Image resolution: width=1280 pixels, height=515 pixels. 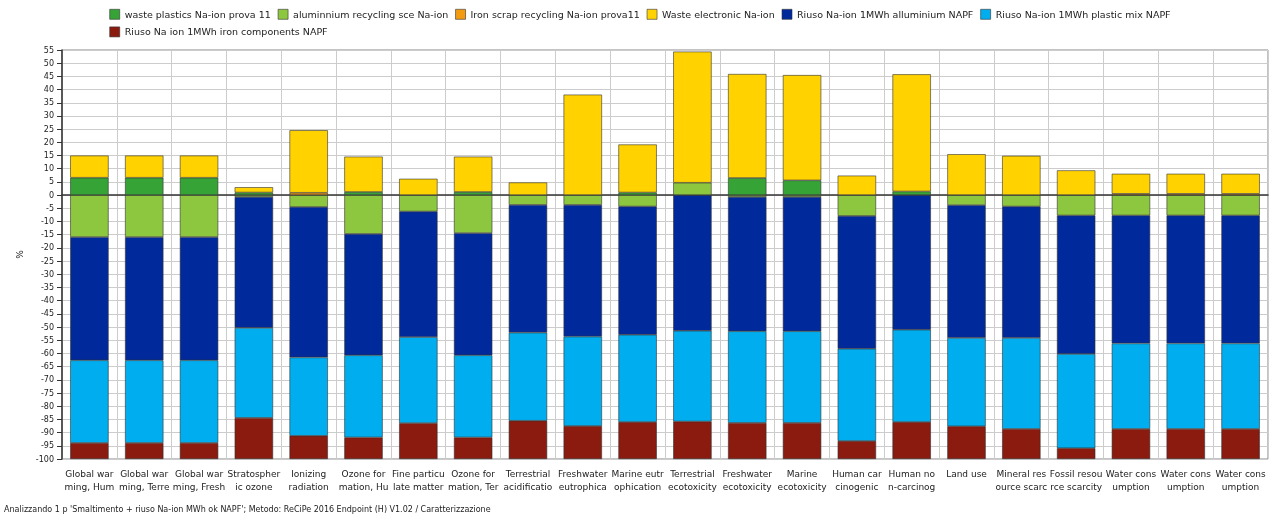 What do you see at coordinates (89, 480) in the screenshot?
I see `x-tick-label: Global war ming, Hum` at bounding box center [89, 480].